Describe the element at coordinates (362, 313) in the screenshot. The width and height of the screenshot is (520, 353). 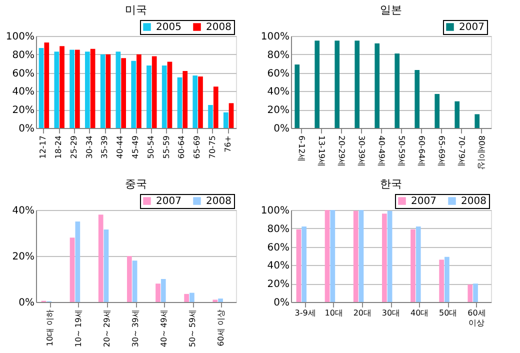
I see `x-tick-label: 20대` at that location.